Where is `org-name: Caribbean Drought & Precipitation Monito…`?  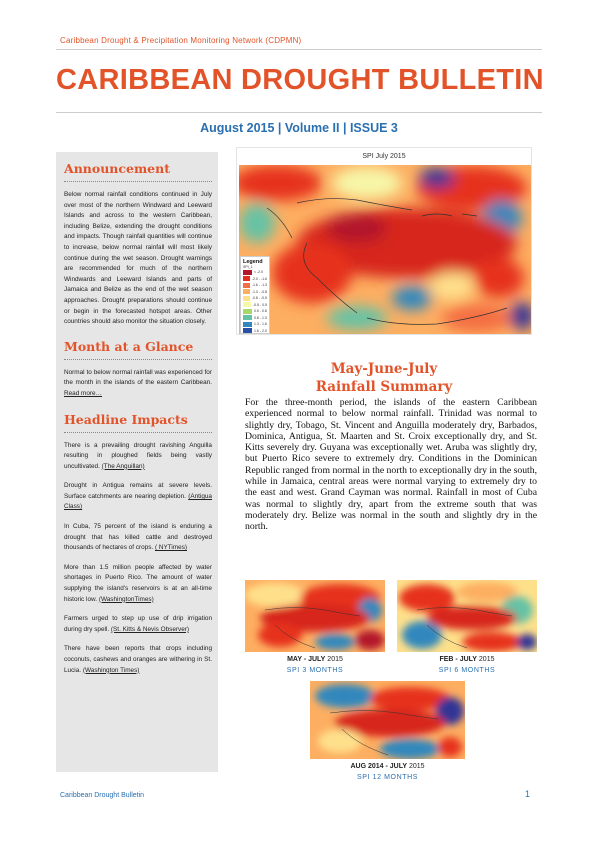 org-name: Caribbean Drought & Precipitation Monito… is located at coordinates (181, 40).